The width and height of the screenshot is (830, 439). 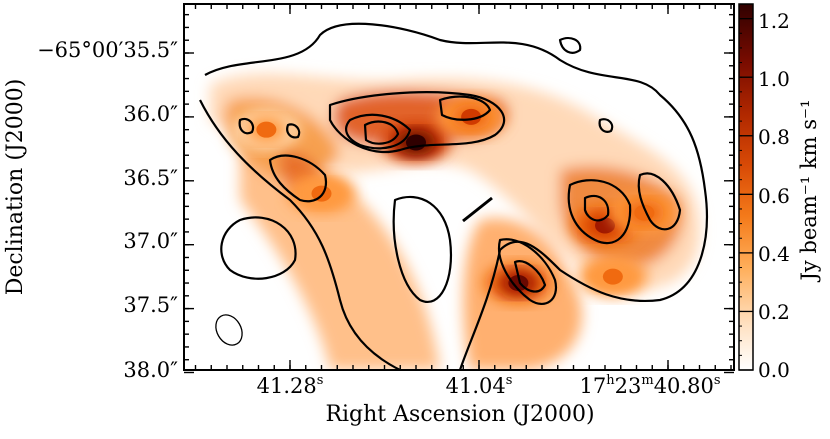 I want to click on y-tick-label: 37.5″, so click(x=150, y=305).